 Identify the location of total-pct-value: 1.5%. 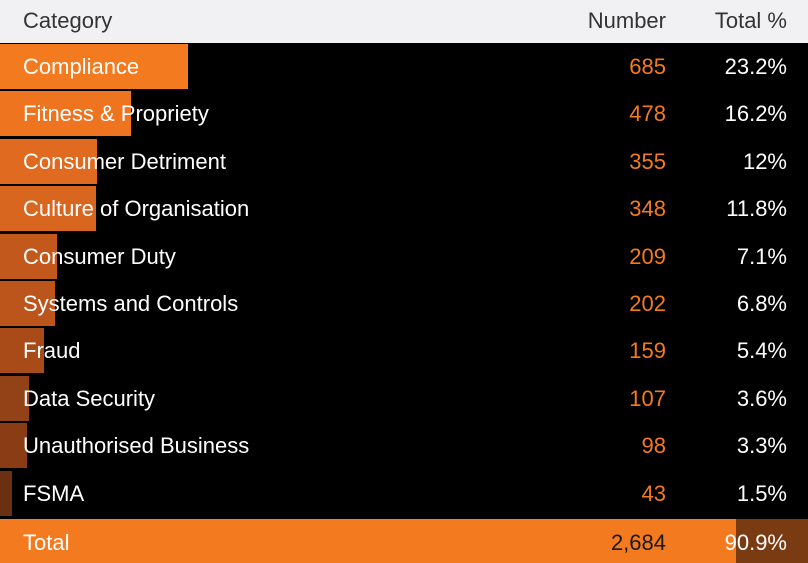
(761, 493).